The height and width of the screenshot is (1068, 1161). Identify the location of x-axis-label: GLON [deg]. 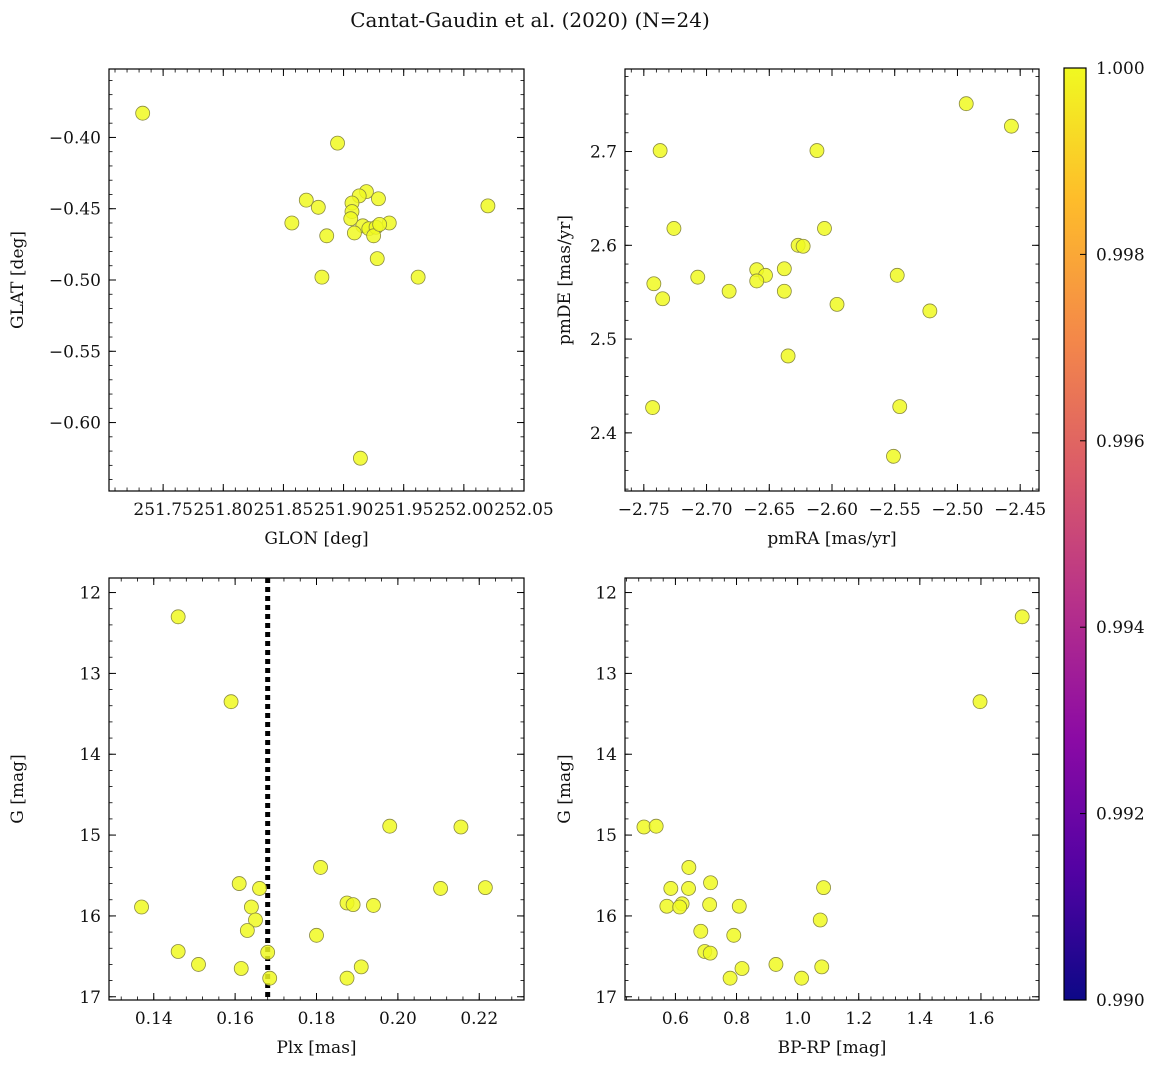
(316, 539).